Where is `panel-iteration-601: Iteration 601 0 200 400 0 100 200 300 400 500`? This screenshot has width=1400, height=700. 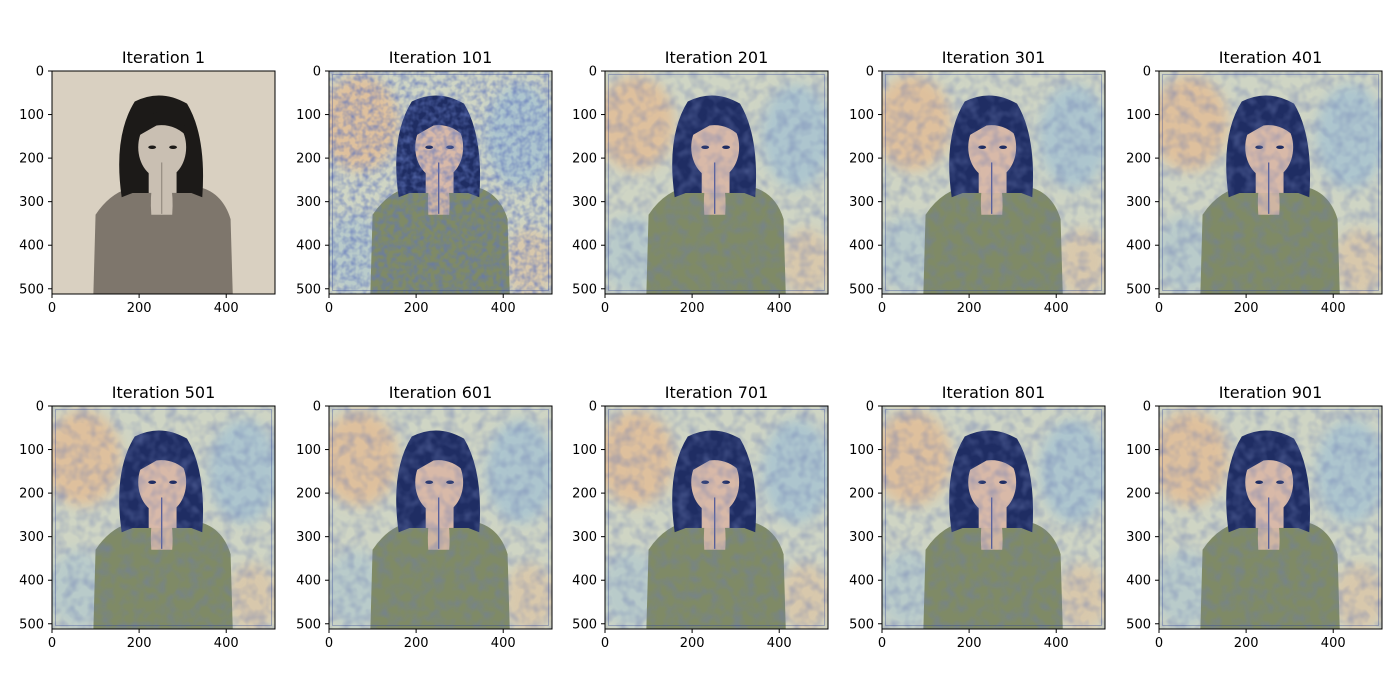 panel-iteration-601: Iteration 601 0 200 400 0 100 200 300 400 500 is located at coordinates (424, 517).